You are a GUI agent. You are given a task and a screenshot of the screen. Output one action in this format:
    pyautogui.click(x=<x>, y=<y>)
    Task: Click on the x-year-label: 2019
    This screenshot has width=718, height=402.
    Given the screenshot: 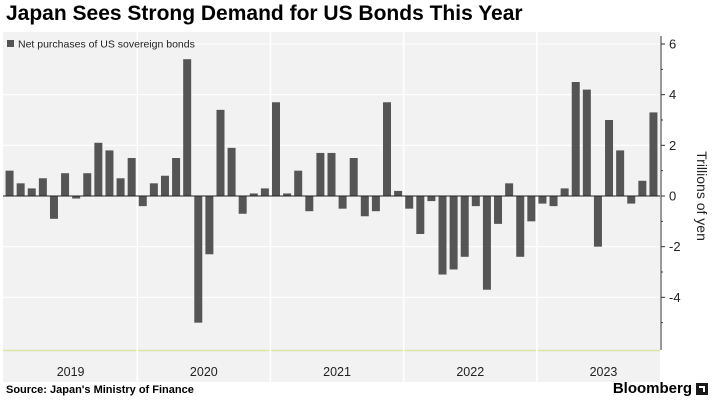 What is the action you would take?
    pyautogui.click(x=71, y=372)
    